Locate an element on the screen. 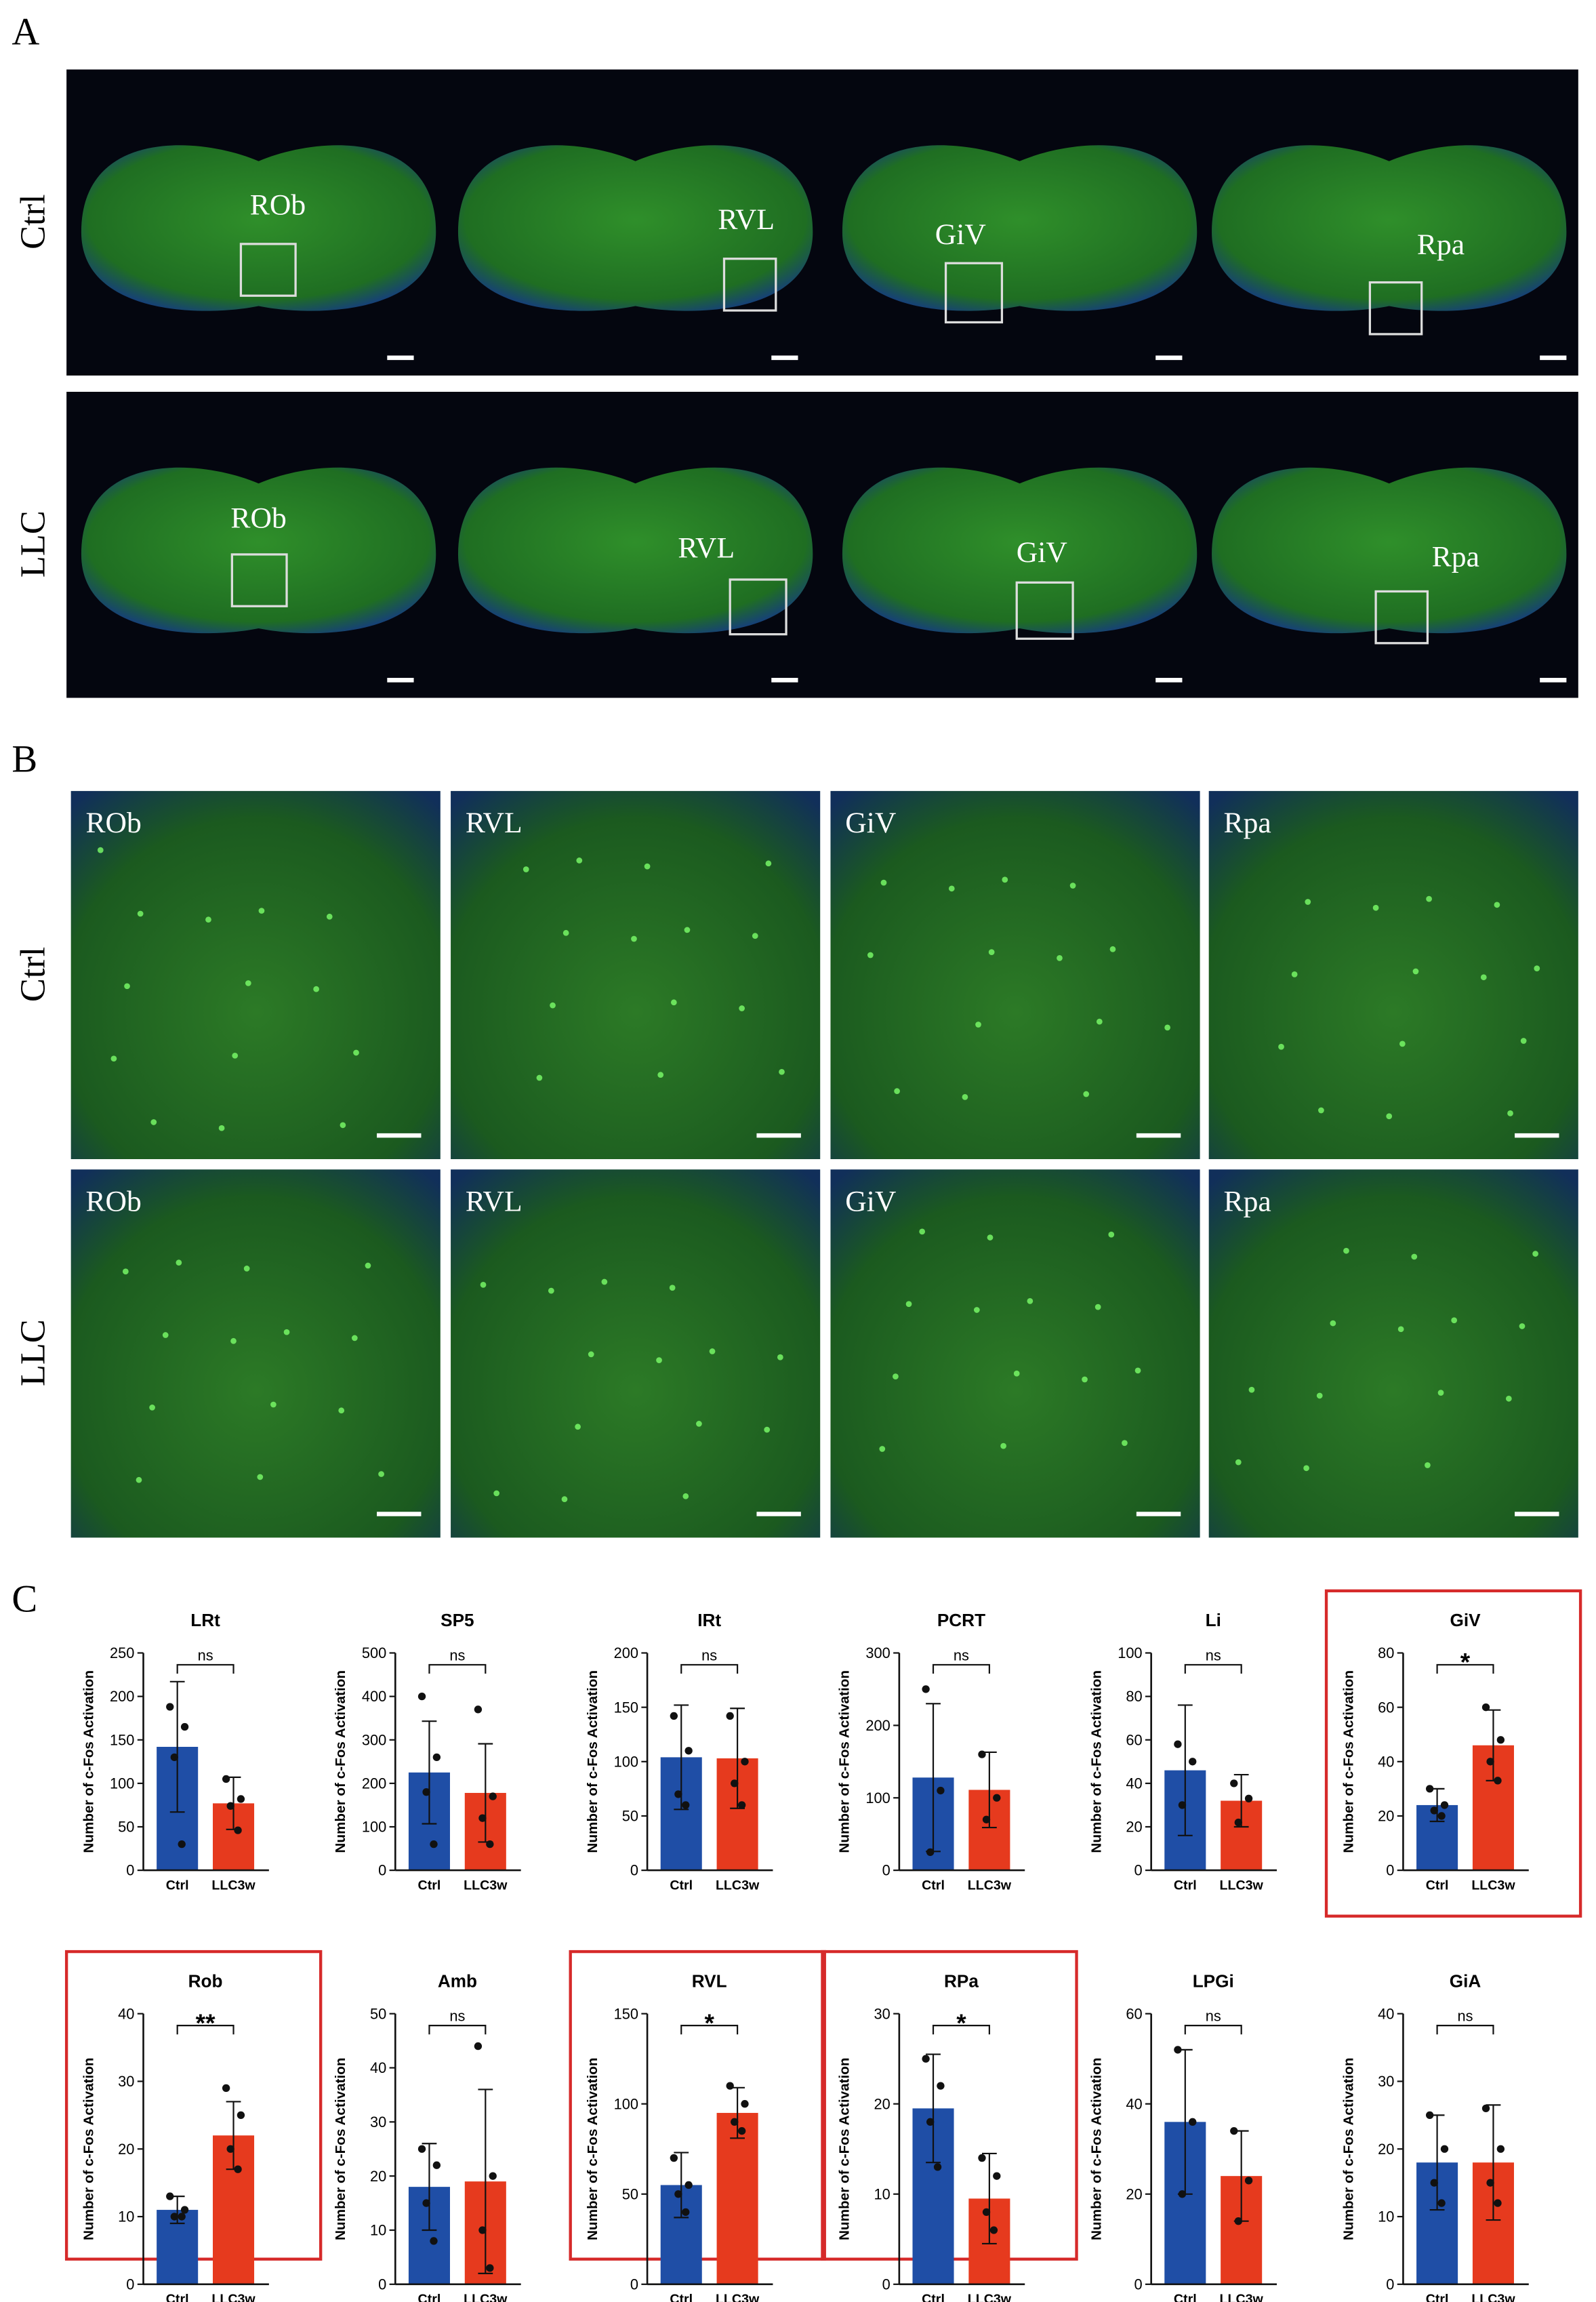  x-tick-label: LLC3w is located at coordinates (486, 1885).